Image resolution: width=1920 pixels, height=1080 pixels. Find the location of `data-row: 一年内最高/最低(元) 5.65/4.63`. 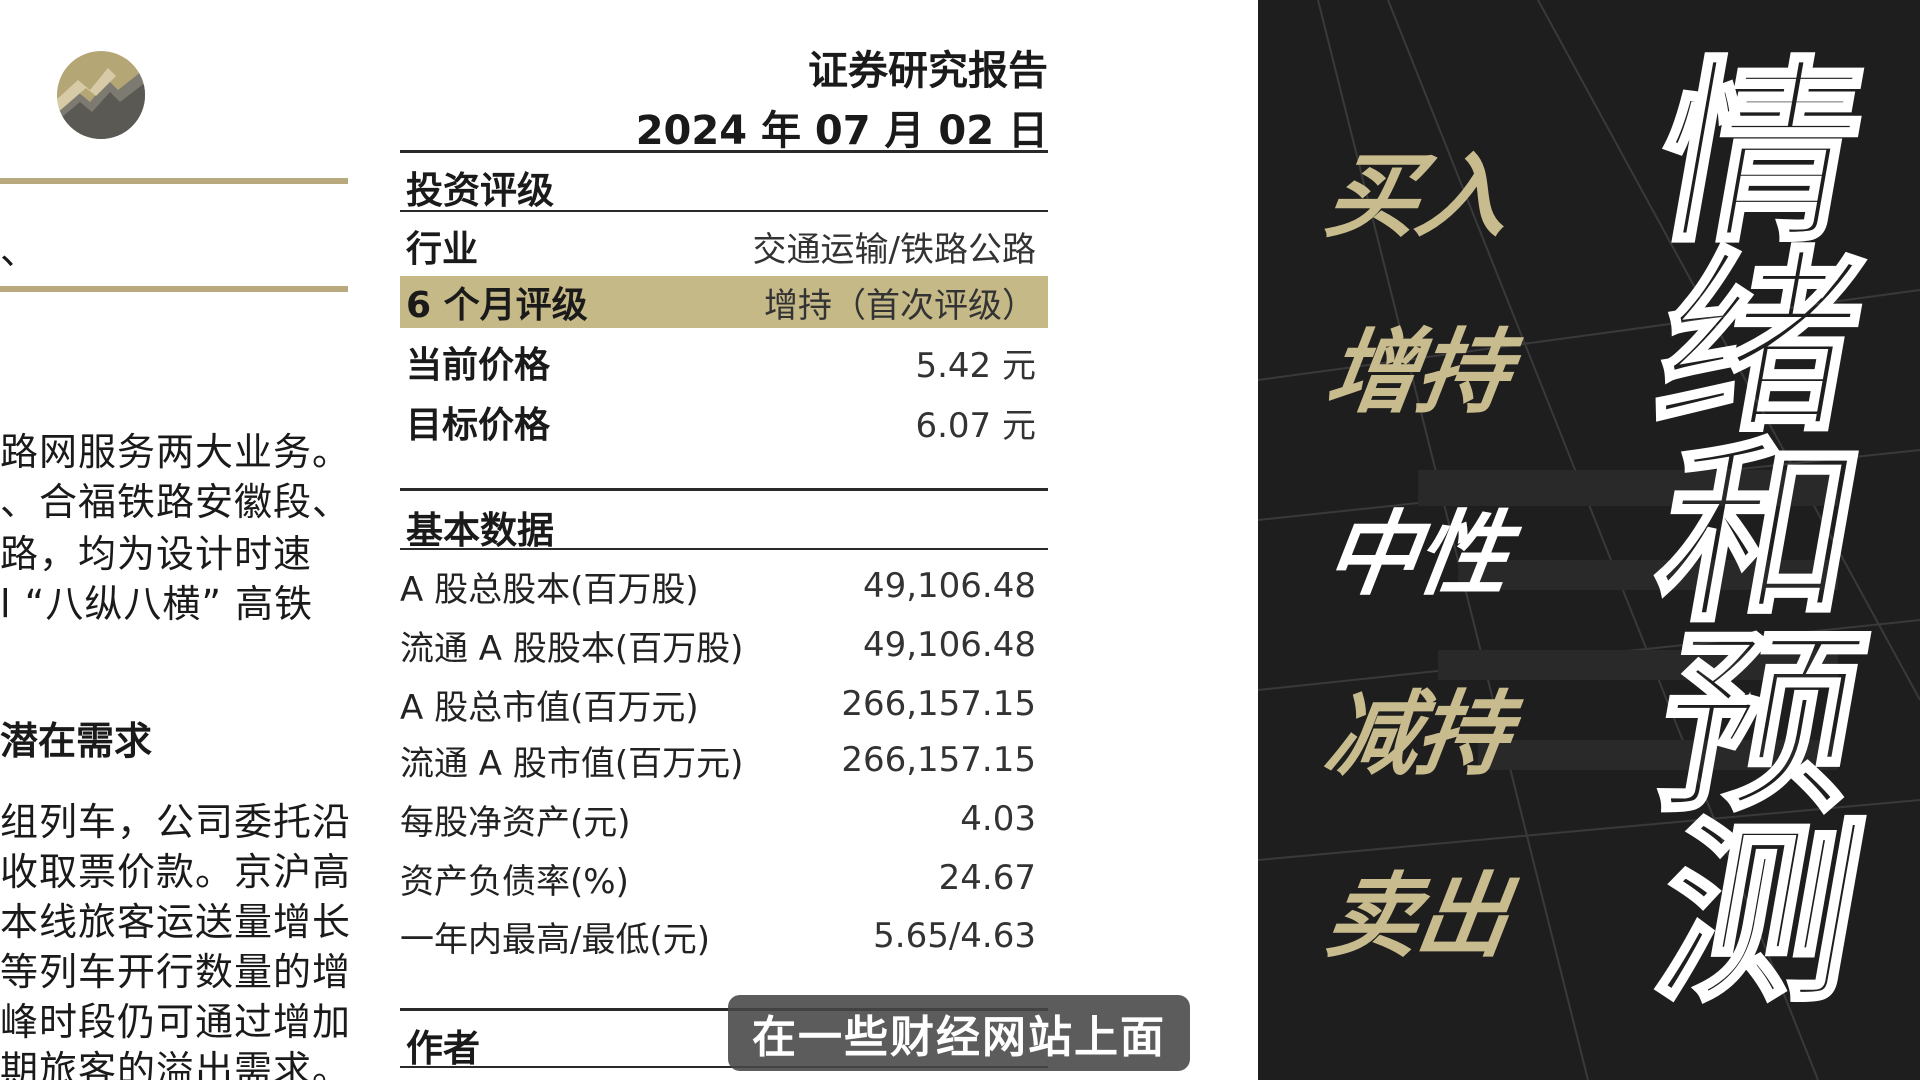

data-row: 一年内最高/最低(元) 5.65/4.63 is located at coordinates (724, 936).